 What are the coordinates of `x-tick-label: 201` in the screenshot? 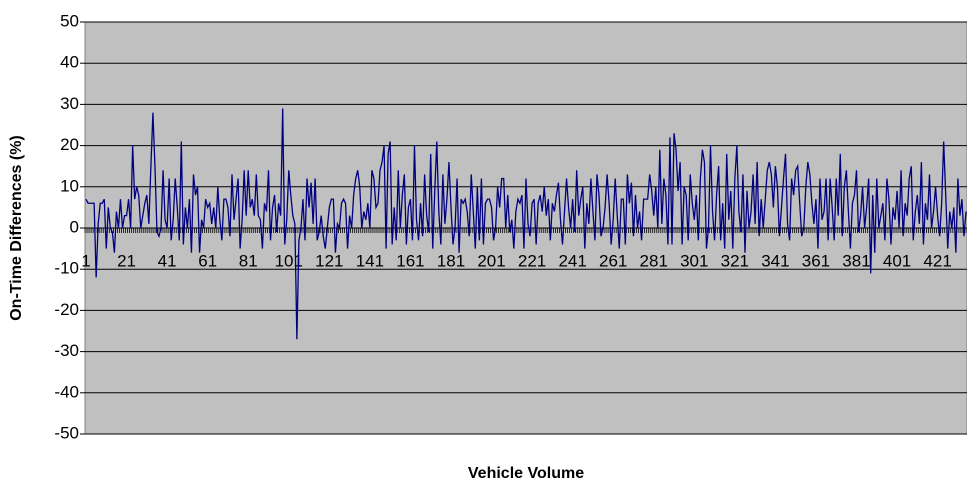 It's located at (491, 260).